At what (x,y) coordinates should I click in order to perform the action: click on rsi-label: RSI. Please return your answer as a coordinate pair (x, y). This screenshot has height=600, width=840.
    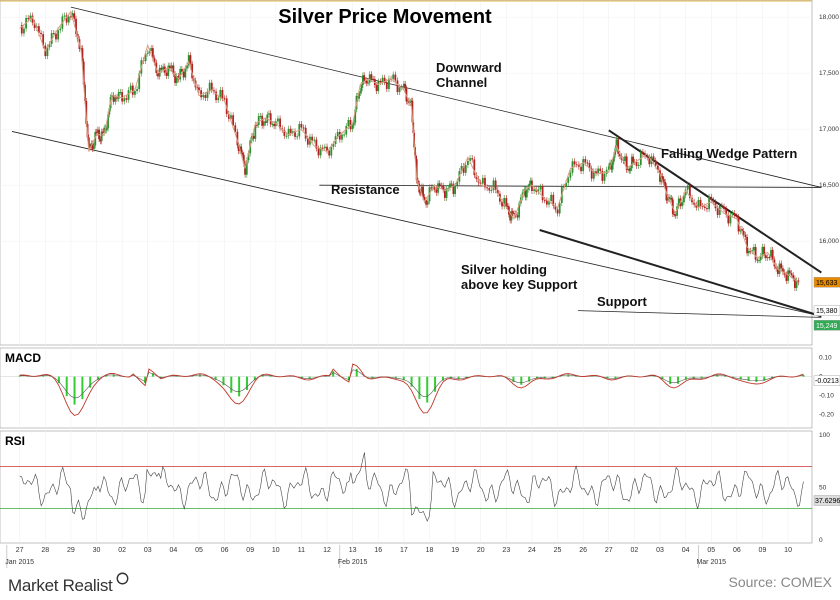
    Looking at the image, I should click on (15, 441).